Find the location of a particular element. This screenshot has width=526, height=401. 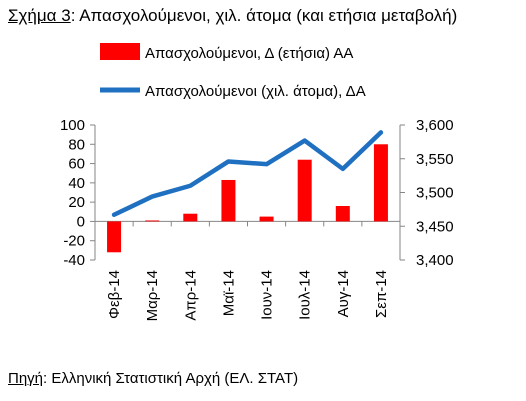

category-label: Ιουλ-14 is located at coordinates (305, 295).